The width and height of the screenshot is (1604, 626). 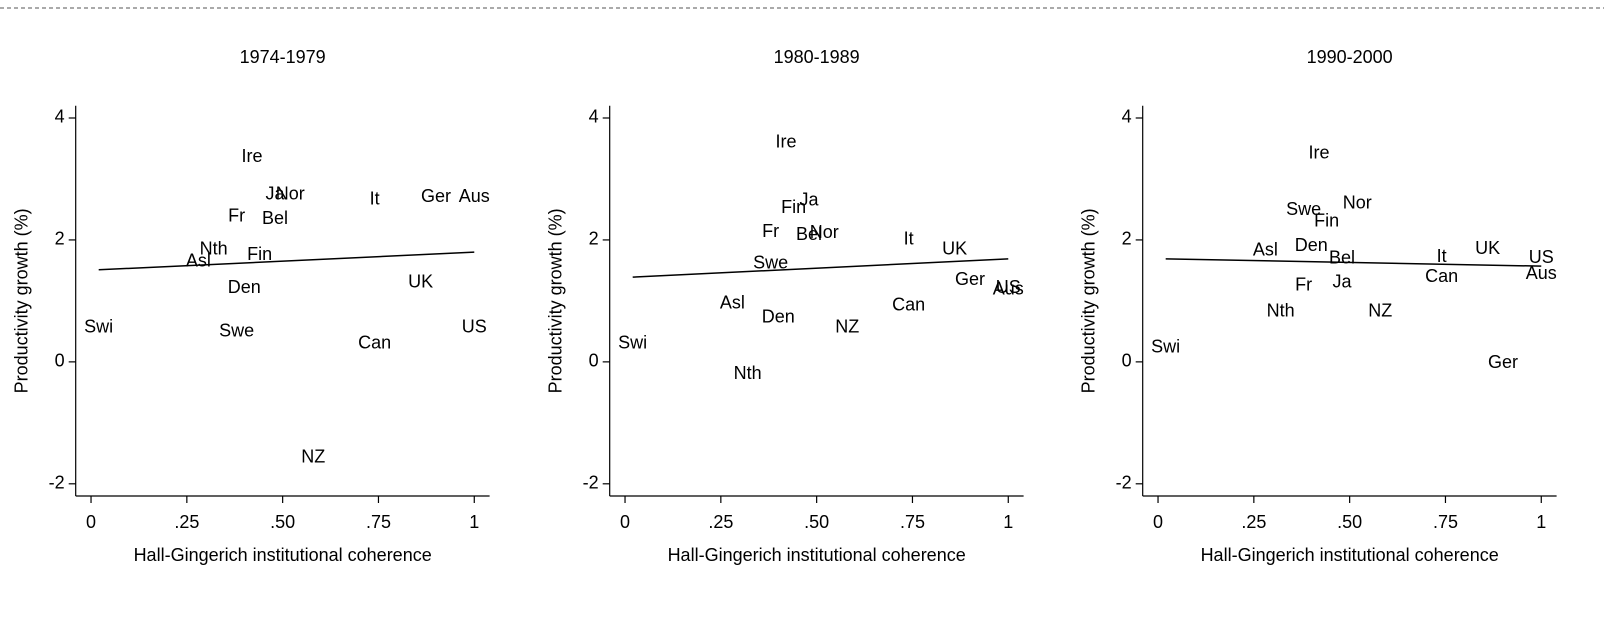 I want to click on chart-title: 1974-1979, so click(x=283, y=57).